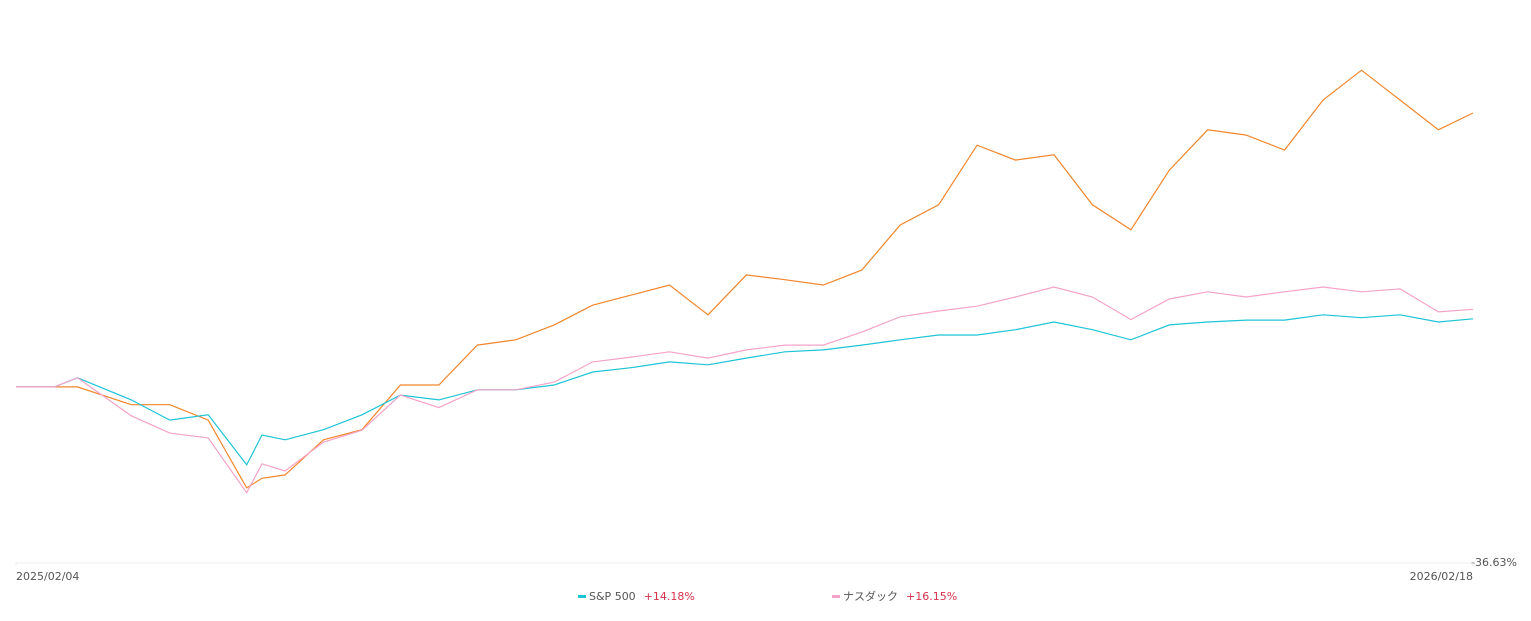 Image resolution: width=1531 pixels, height=621 pixels. Describe the element at coordinates (870, 596) in the screenshot. I see `legend-label: ナスダック` at that location.